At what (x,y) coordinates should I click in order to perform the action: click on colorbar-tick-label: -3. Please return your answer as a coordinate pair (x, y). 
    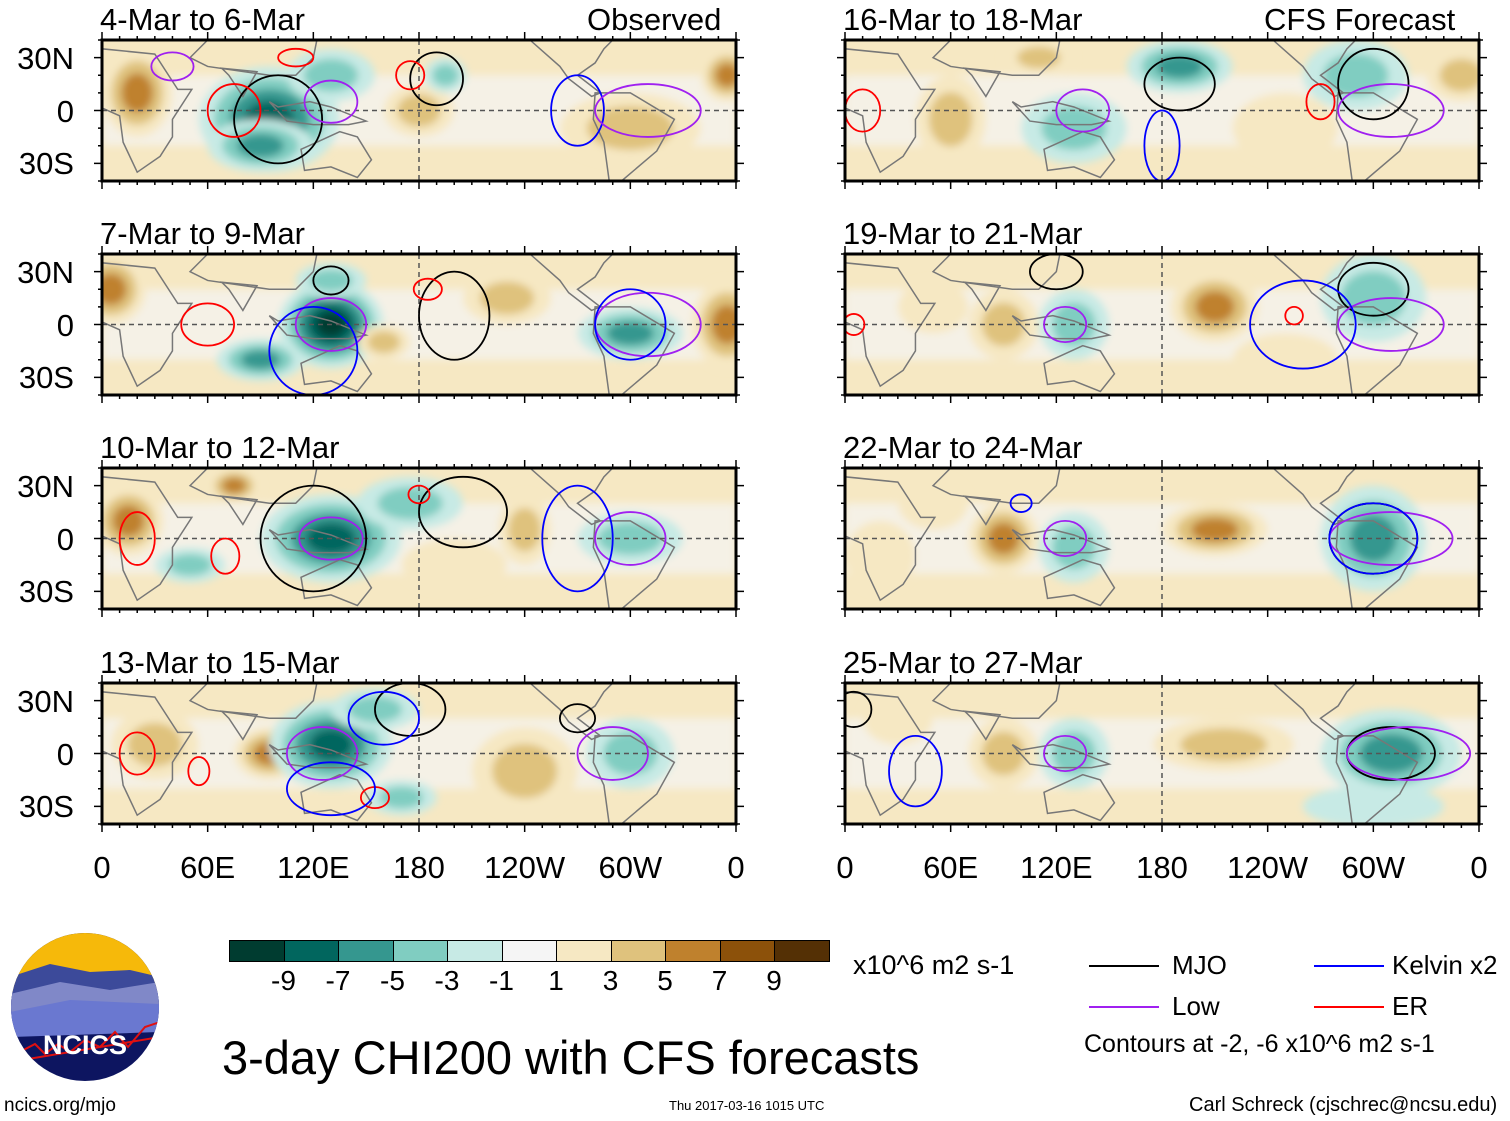
    Looking at the image, I should click on (447, 980).